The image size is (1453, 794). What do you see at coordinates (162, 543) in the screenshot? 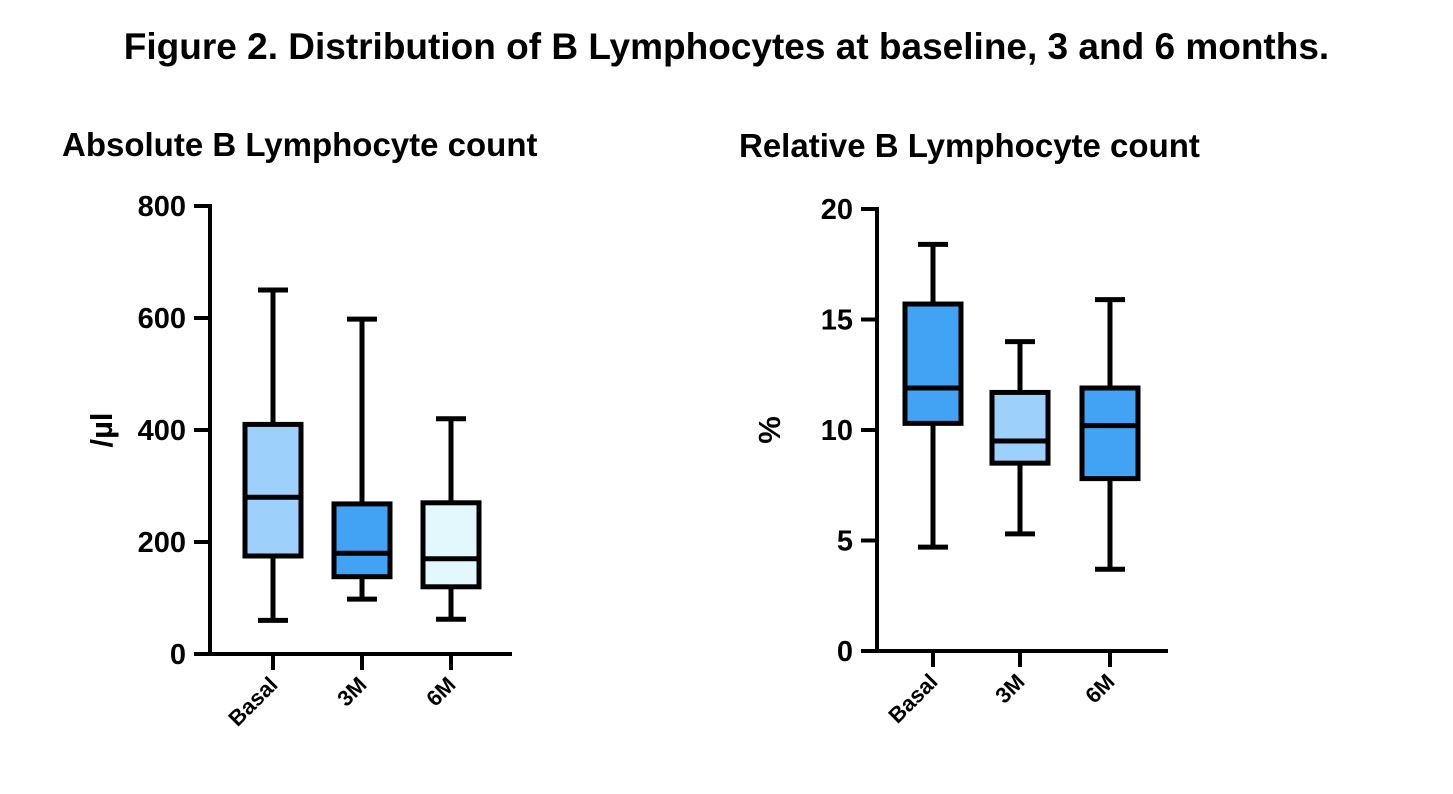
I see `y-tick-label: 200` at bounding box center [162, 543].